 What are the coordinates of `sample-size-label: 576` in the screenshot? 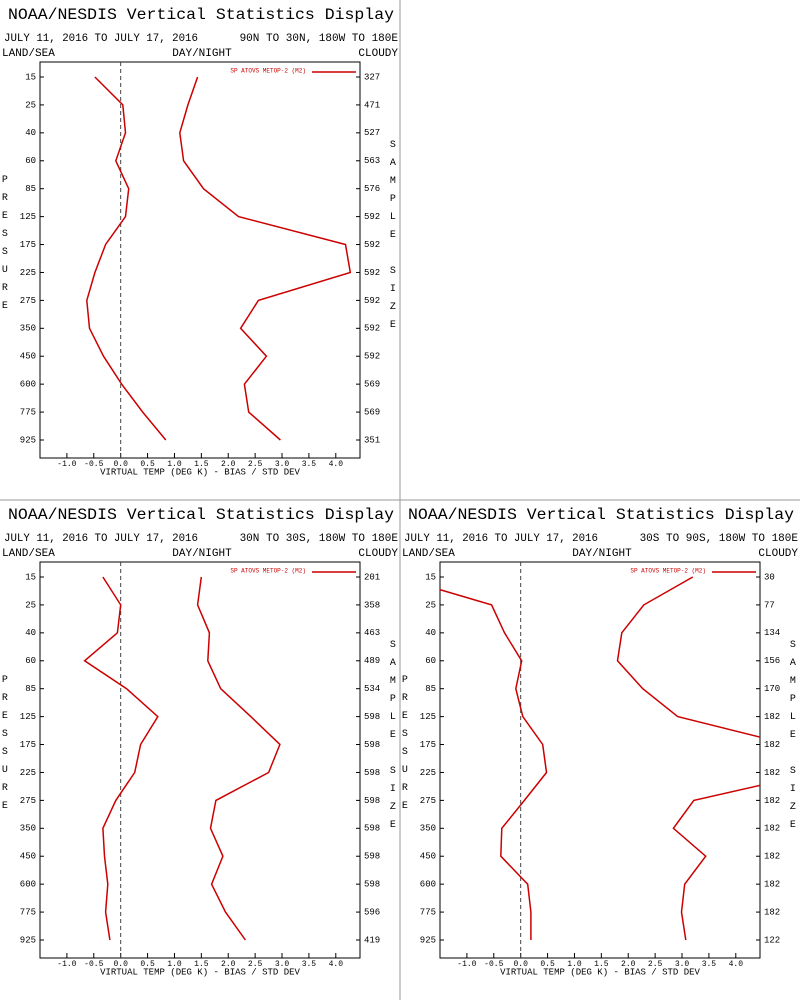 It's located at (372, 189).